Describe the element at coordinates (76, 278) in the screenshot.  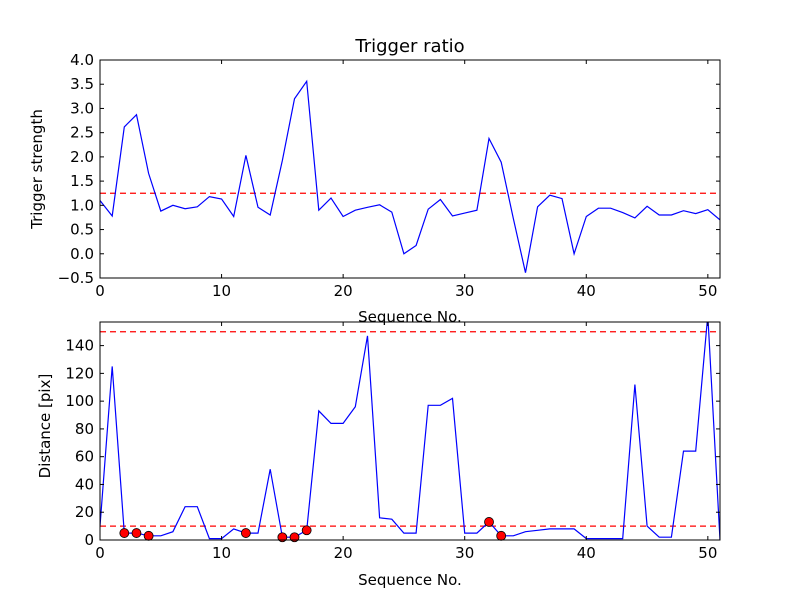
I see `y-tick-label: −0.5` at that location.